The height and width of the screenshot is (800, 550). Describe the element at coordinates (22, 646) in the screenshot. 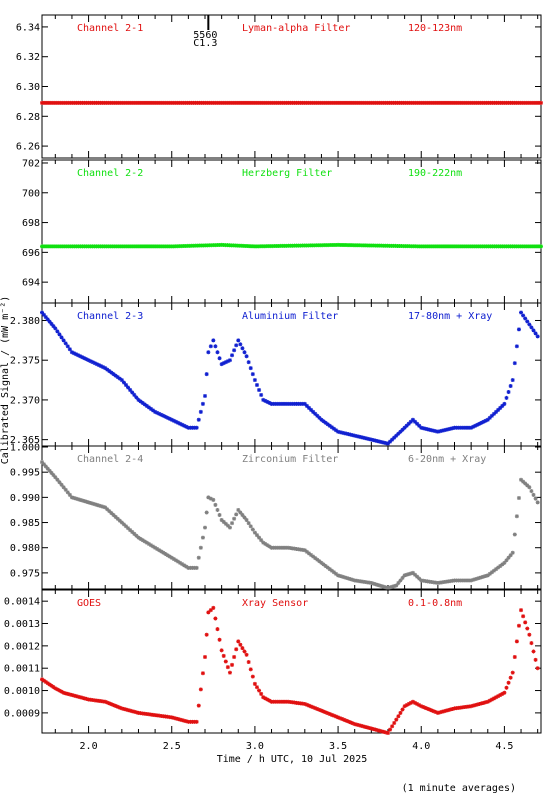

I see `y-tick-label: 0.0012` at that location.